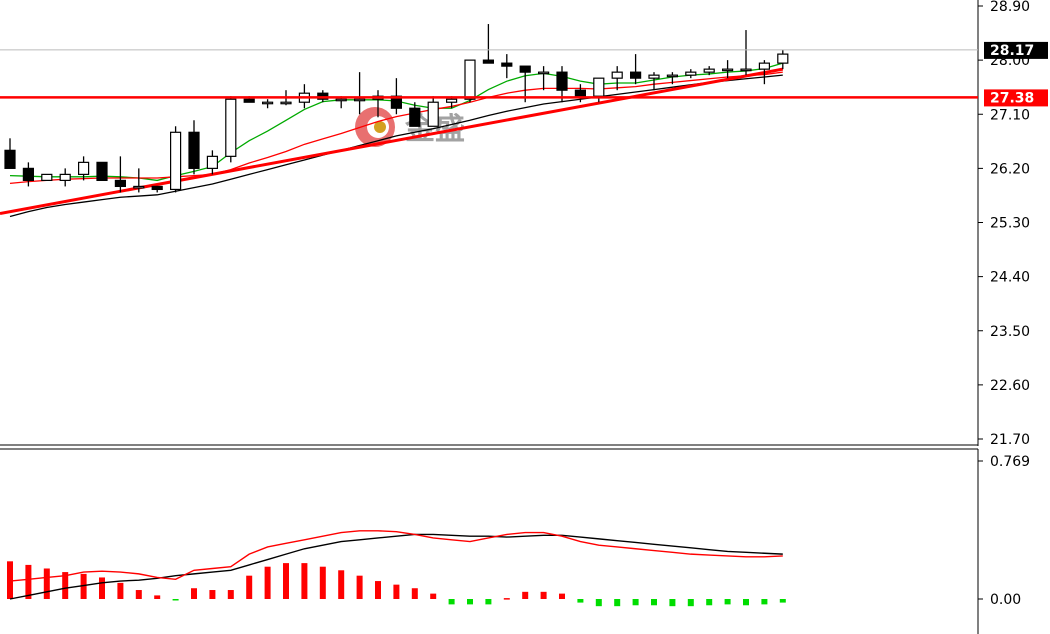 The width and height of the screenshot is (1050, 634). I want to click on watermark-logo-dot, so click(380, 127).